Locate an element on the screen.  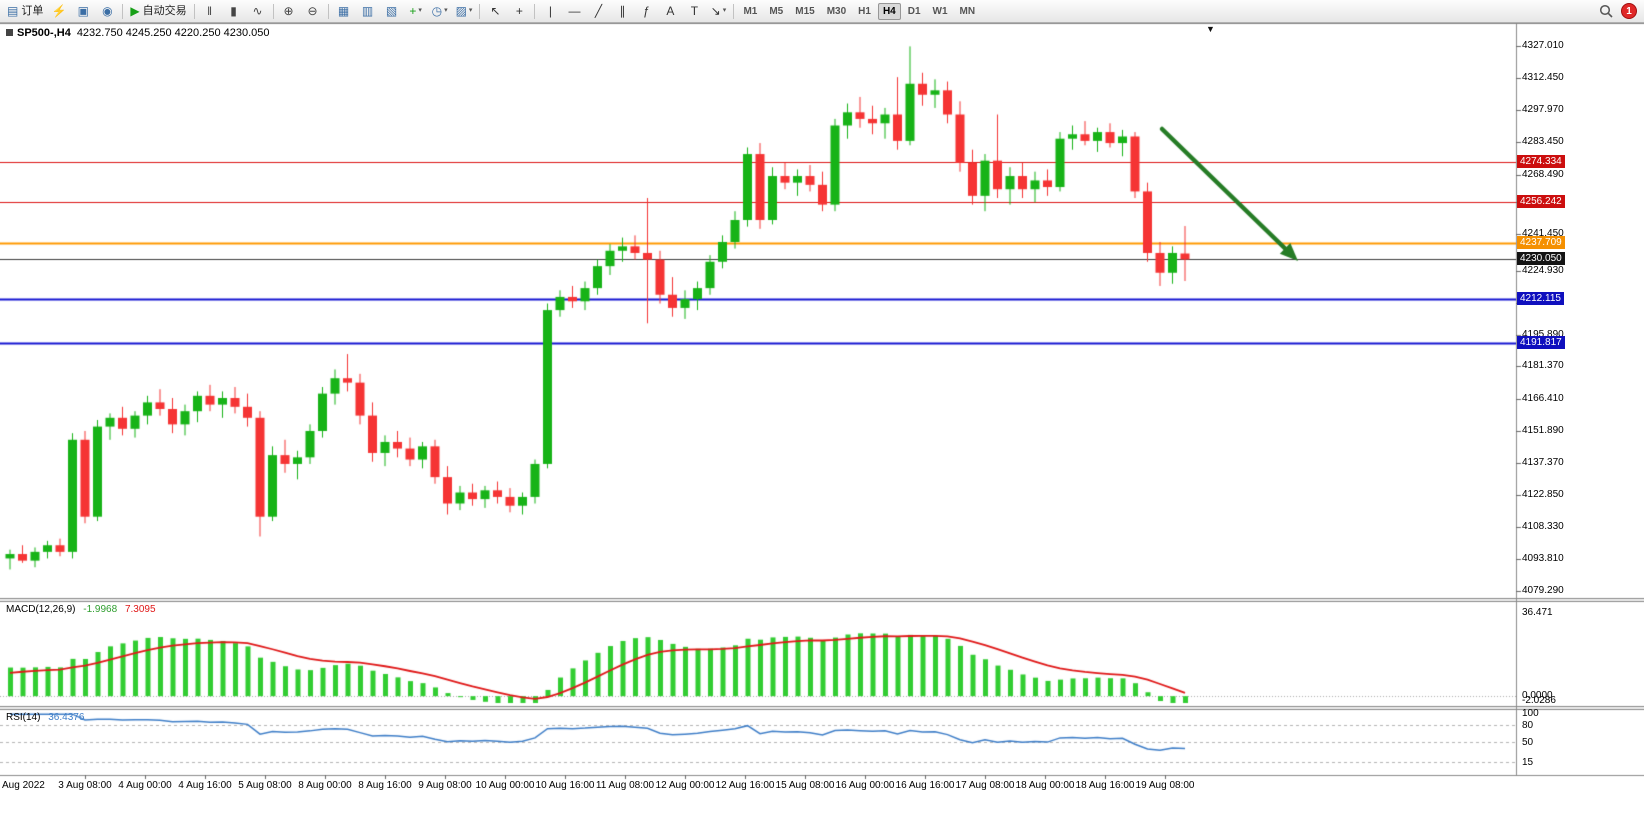
text-button: A is located at coordinates (670, 11).